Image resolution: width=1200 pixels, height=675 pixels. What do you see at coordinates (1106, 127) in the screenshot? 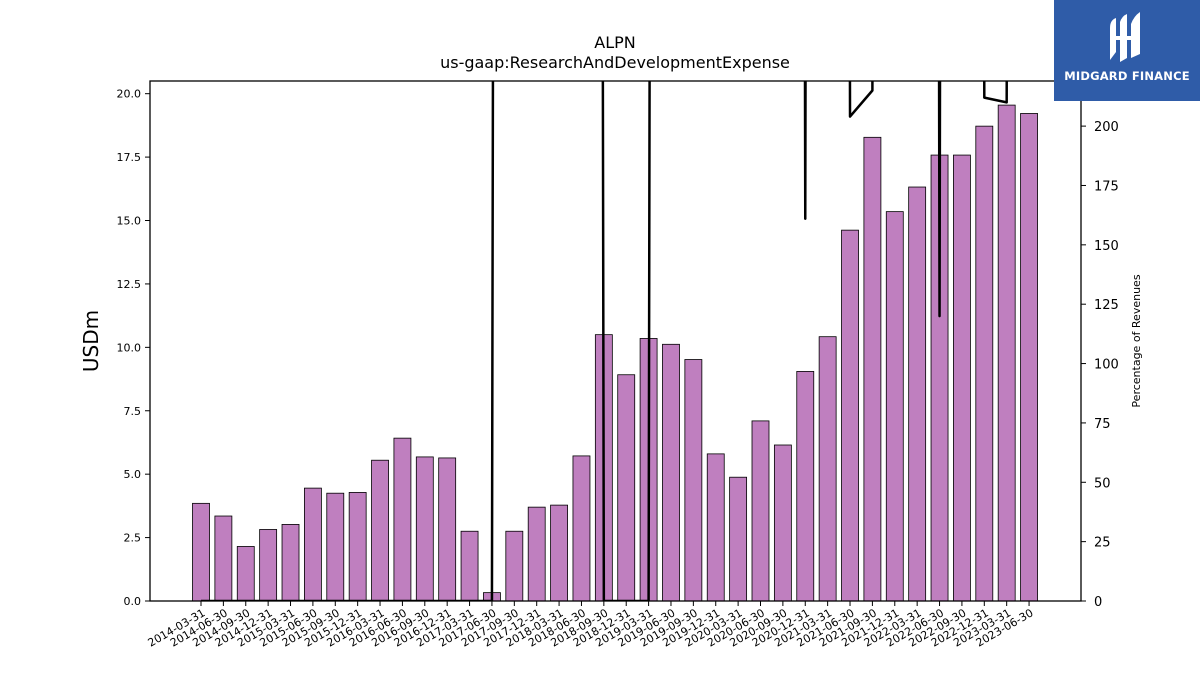
I see `y2-tick-label: 200` at bounding box center [1106, 127].